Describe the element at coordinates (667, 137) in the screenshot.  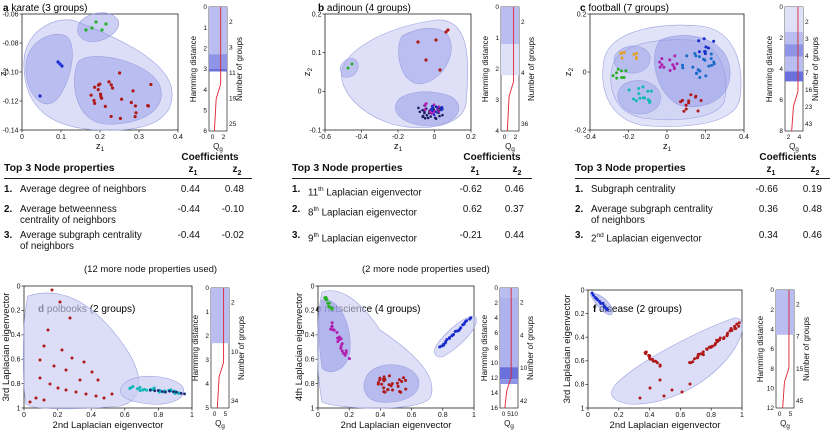
I see `x-tick-label: 0` at that location.